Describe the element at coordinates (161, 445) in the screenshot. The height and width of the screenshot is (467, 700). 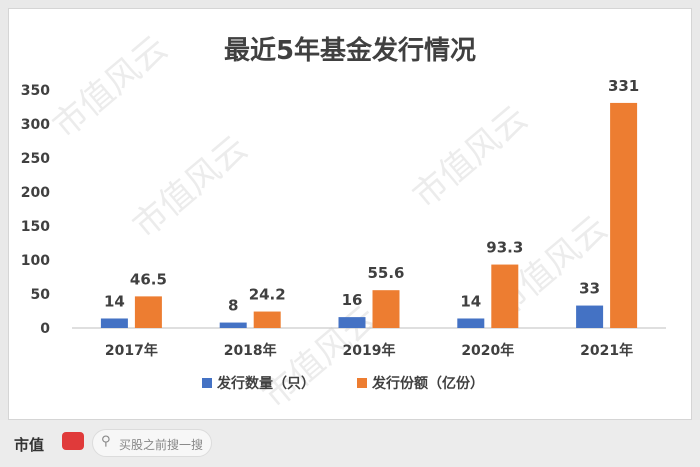
I see `search-placeholder: 买股之前搜一搜` at that location.